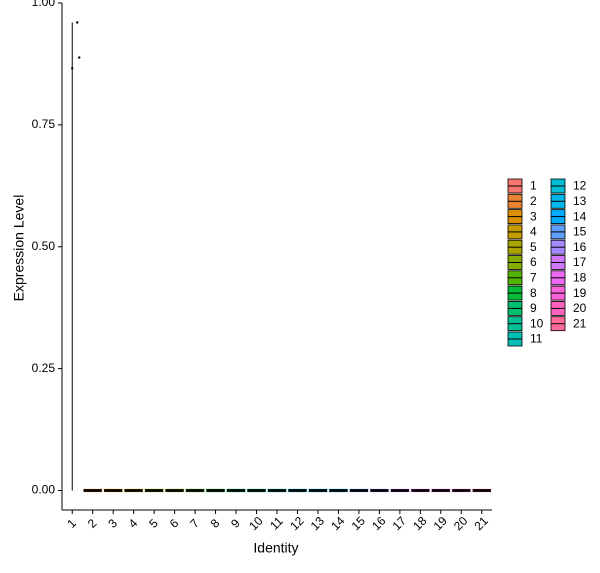 The height and width of the screenshot is (573, 600). Describe the element at coordinates (133, 523) in the screenshot. I see `x-tick-label: 4` at that location.